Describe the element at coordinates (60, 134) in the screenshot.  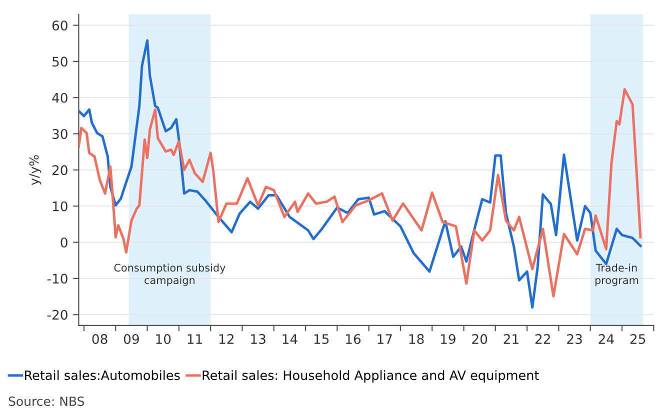
I see `y-tick-label: 30` at that location.